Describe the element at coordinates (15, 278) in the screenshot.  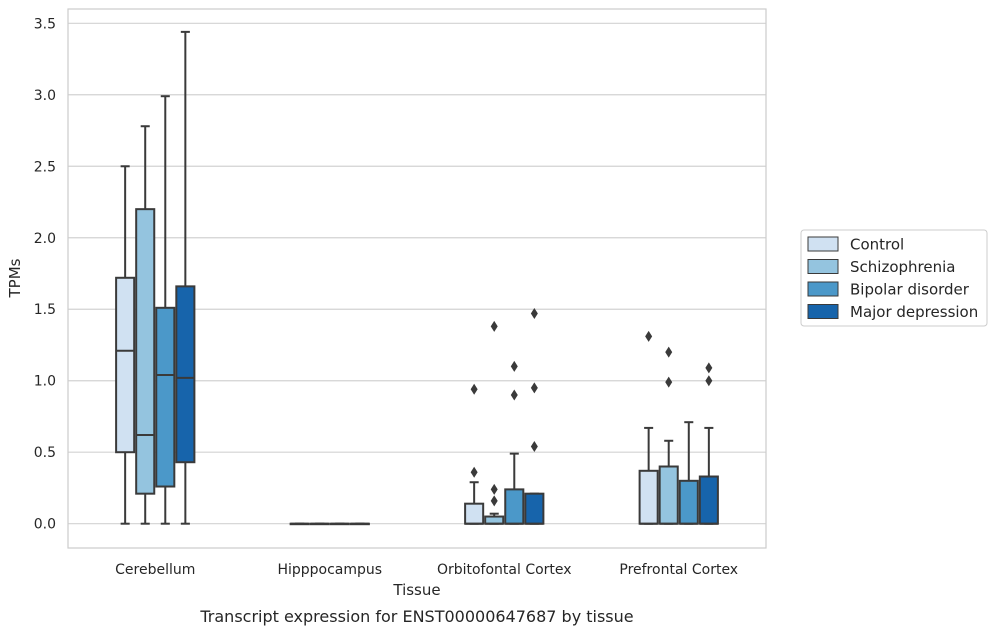
I see `y-axis-label: TPMs` at that location.